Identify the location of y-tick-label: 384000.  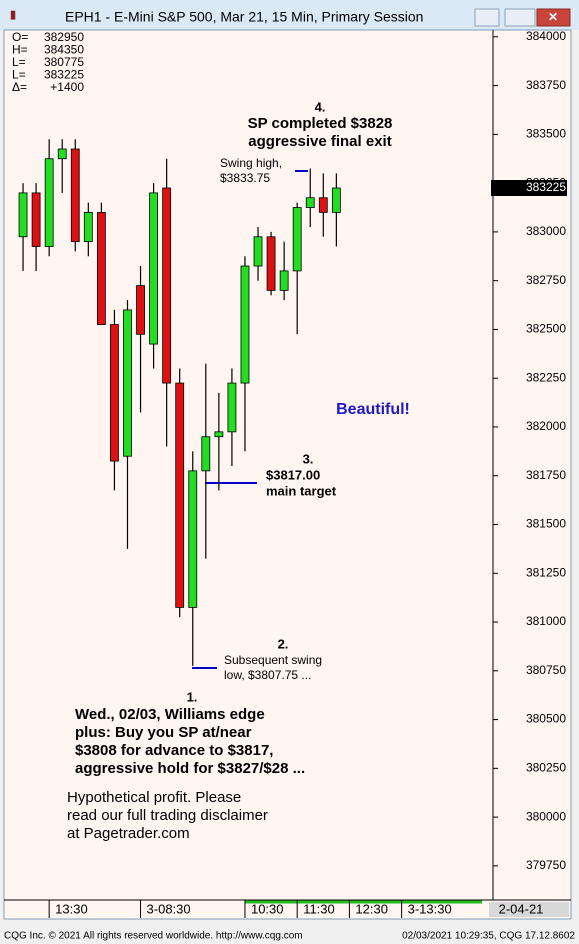
(546, 36).